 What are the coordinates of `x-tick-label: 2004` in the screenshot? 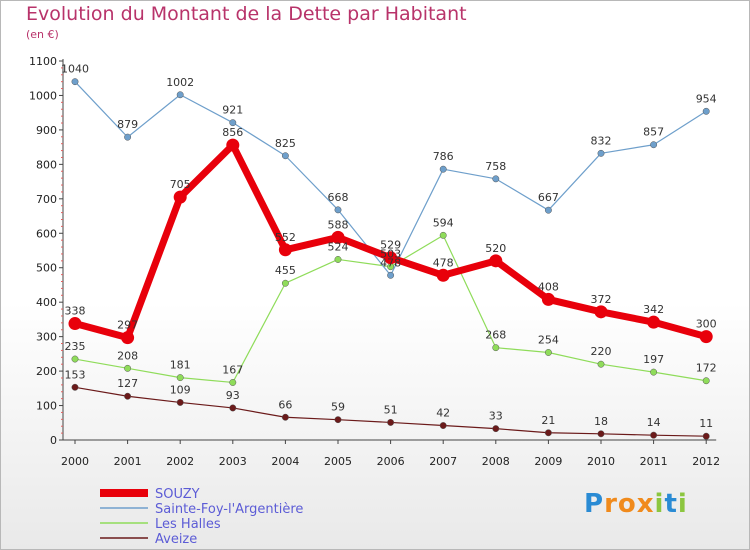 It's located at (285, 461).